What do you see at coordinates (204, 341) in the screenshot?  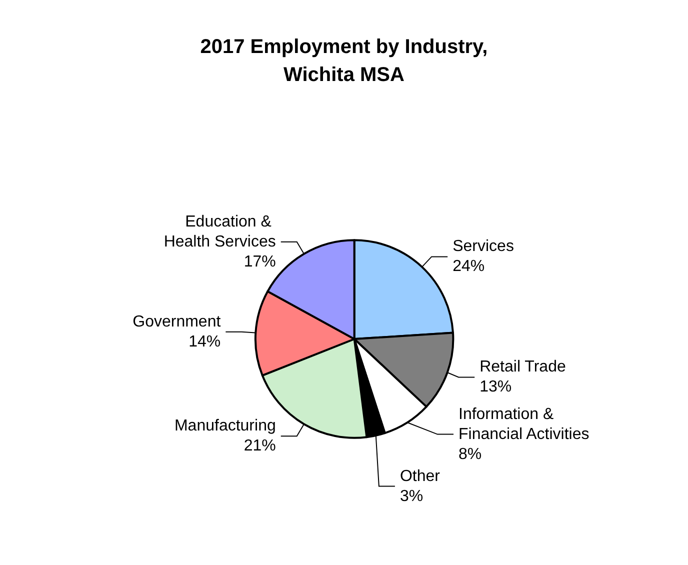 I see `data-label: 14%` at bounding box center [204, 341].